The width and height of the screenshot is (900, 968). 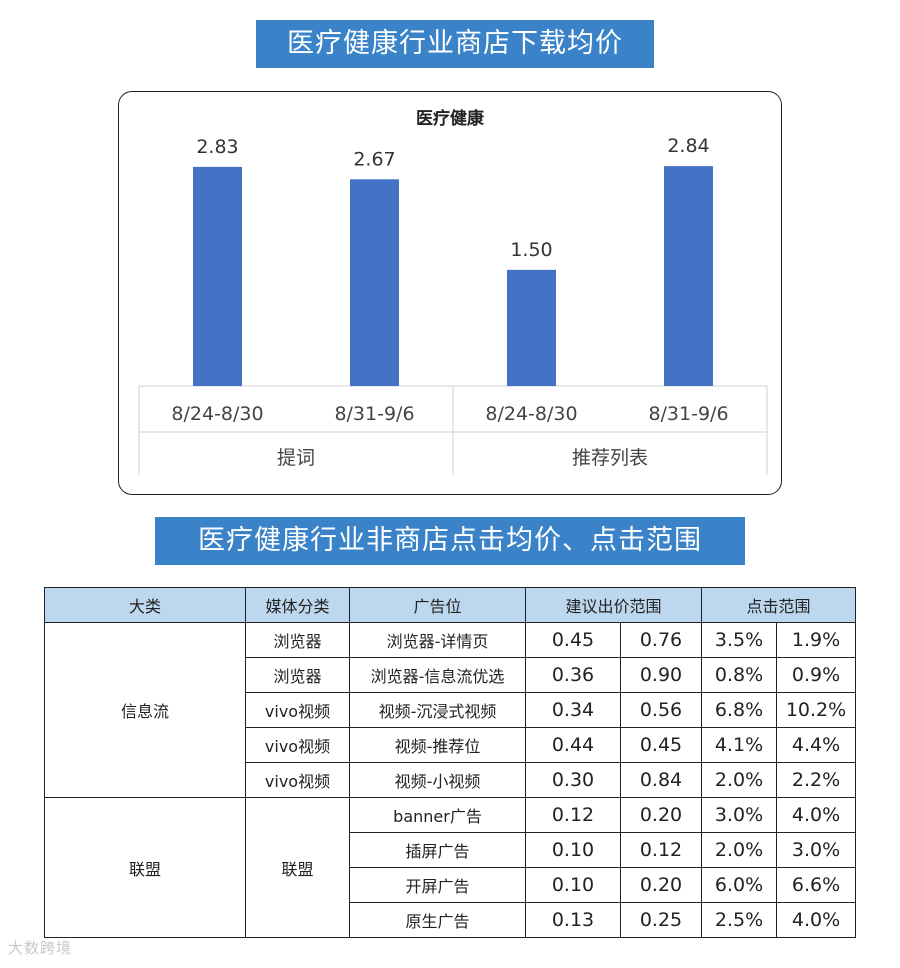 I want to click on header-media: 媒体分类, so click(x=297, y=605).